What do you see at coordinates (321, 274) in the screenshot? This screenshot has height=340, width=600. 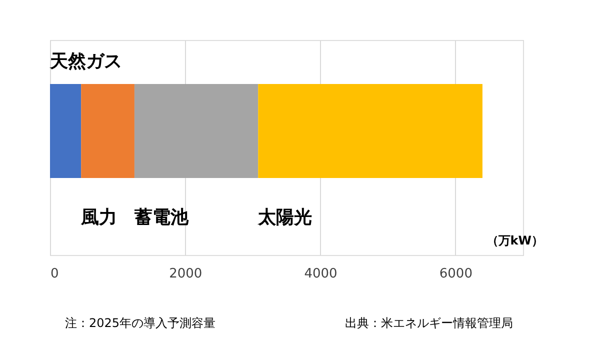 I see `x-tick-label: 4000` at bounding box center [321, 274].